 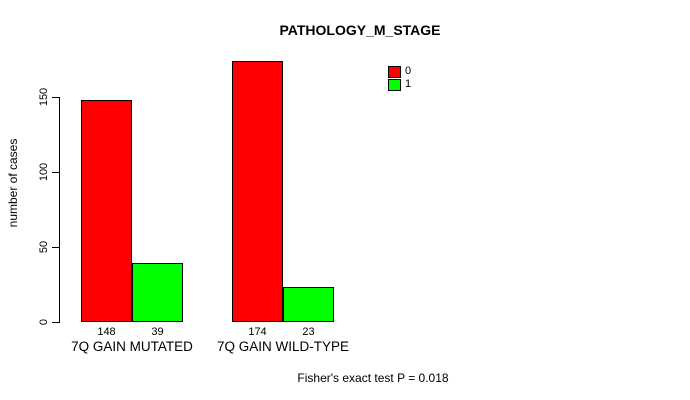 I want to click on legend-row: 0, so click(x=399, y=71).